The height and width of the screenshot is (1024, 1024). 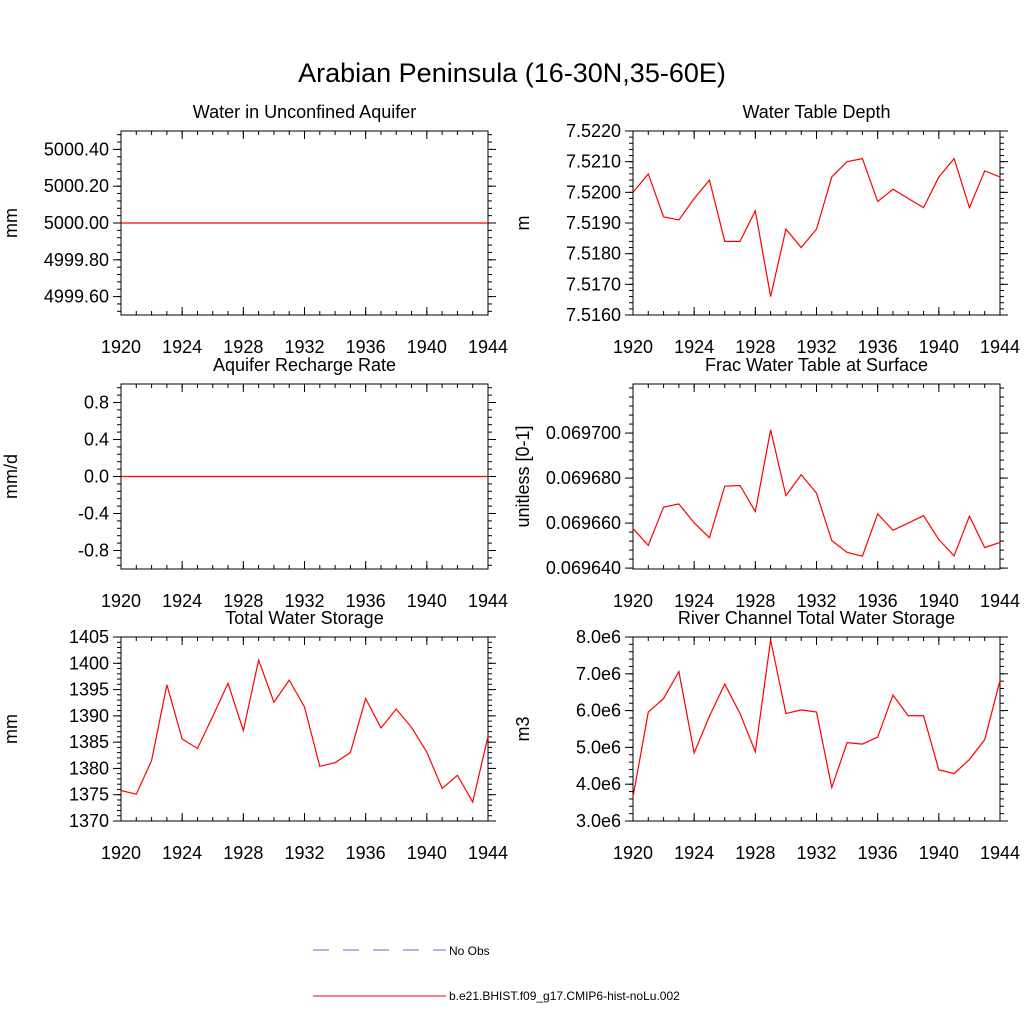 I want to click on y-tick-label: 1395, so click(x=89, y=690).